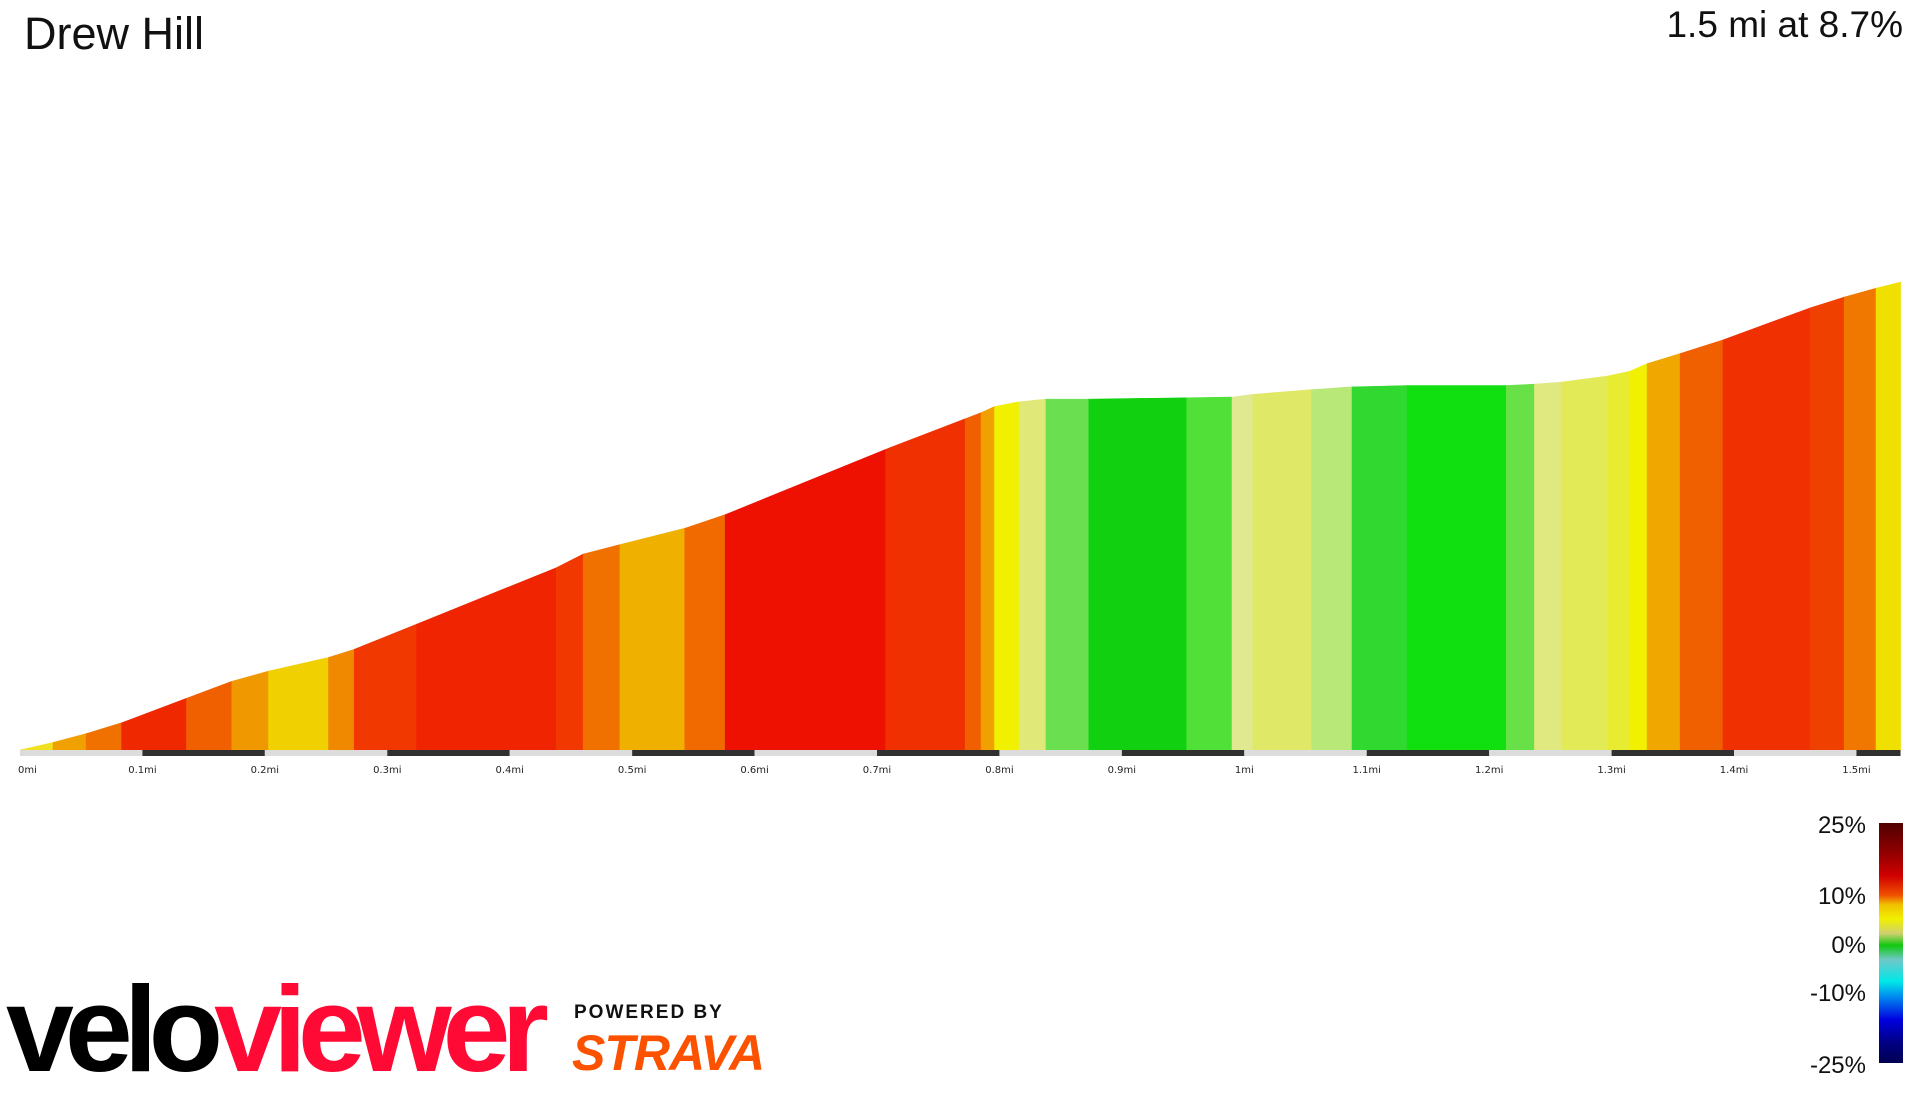 The height and width of the screenshot is (1097, 1920). I want to click on x-tick-label: 0.9mi, so click(1122, 770).